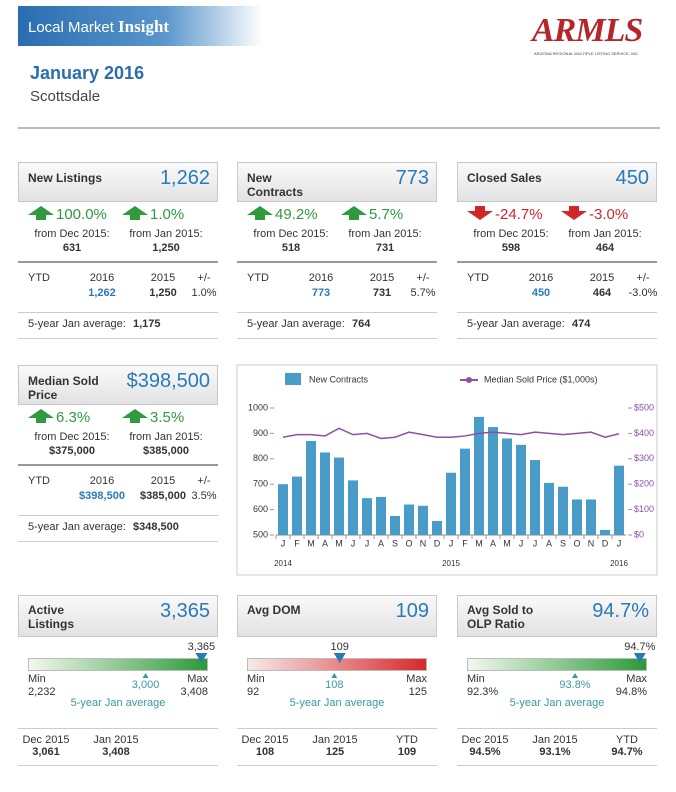 The image size is (676, 792). Describe the element at coordinates (265, 740) in the screenshot. I see `history-header: Dec 2015` at that location.